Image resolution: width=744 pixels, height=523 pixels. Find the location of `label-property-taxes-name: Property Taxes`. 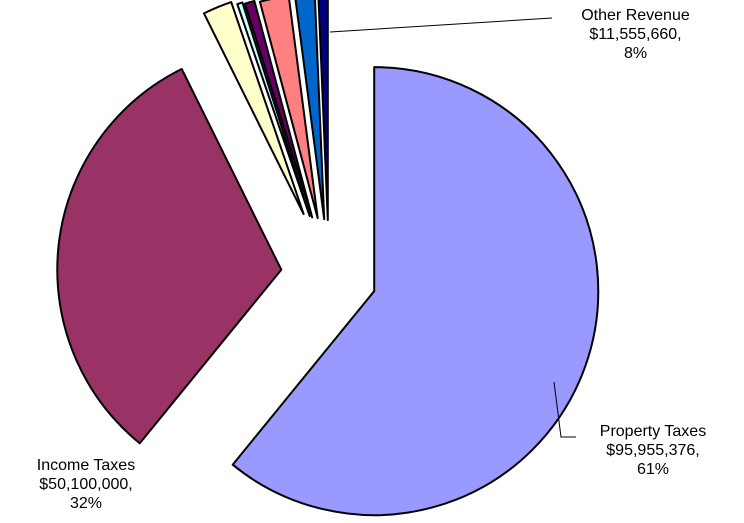

label-property-taxes-name: Property Taxes is located at coordinates (653, 431).